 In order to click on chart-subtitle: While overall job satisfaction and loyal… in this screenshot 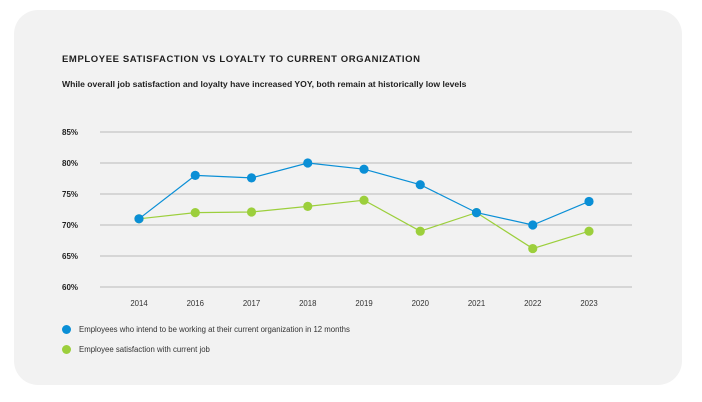, I will do `click(264, 84)`.